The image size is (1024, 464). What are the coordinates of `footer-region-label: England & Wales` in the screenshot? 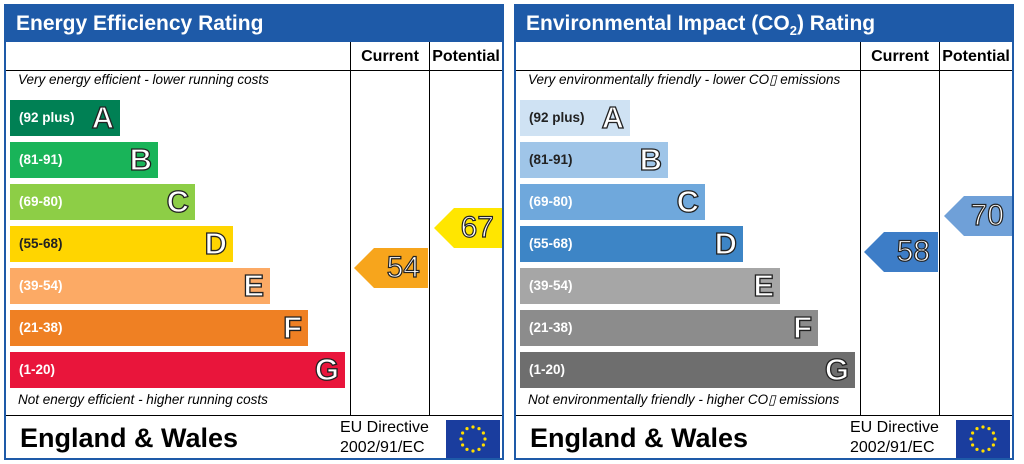 It's located at (639, 438).